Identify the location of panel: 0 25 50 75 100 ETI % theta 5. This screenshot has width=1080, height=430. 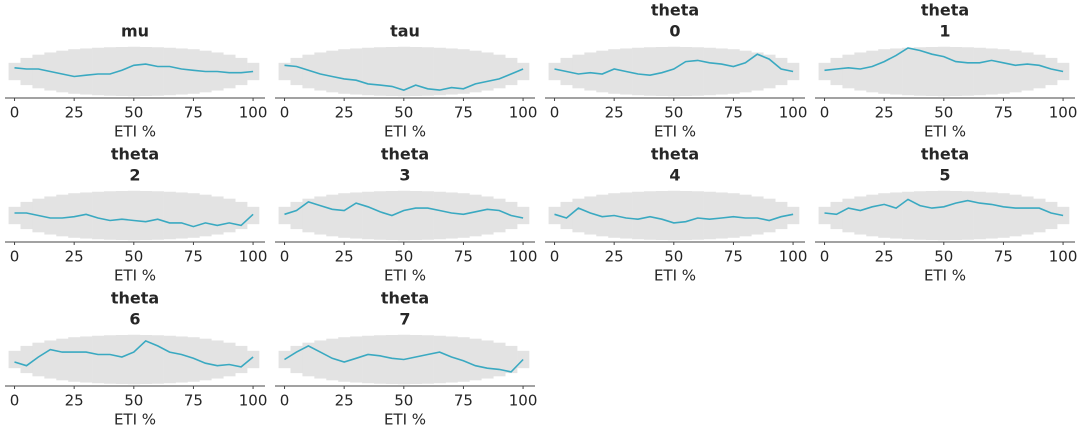
(946, 215).